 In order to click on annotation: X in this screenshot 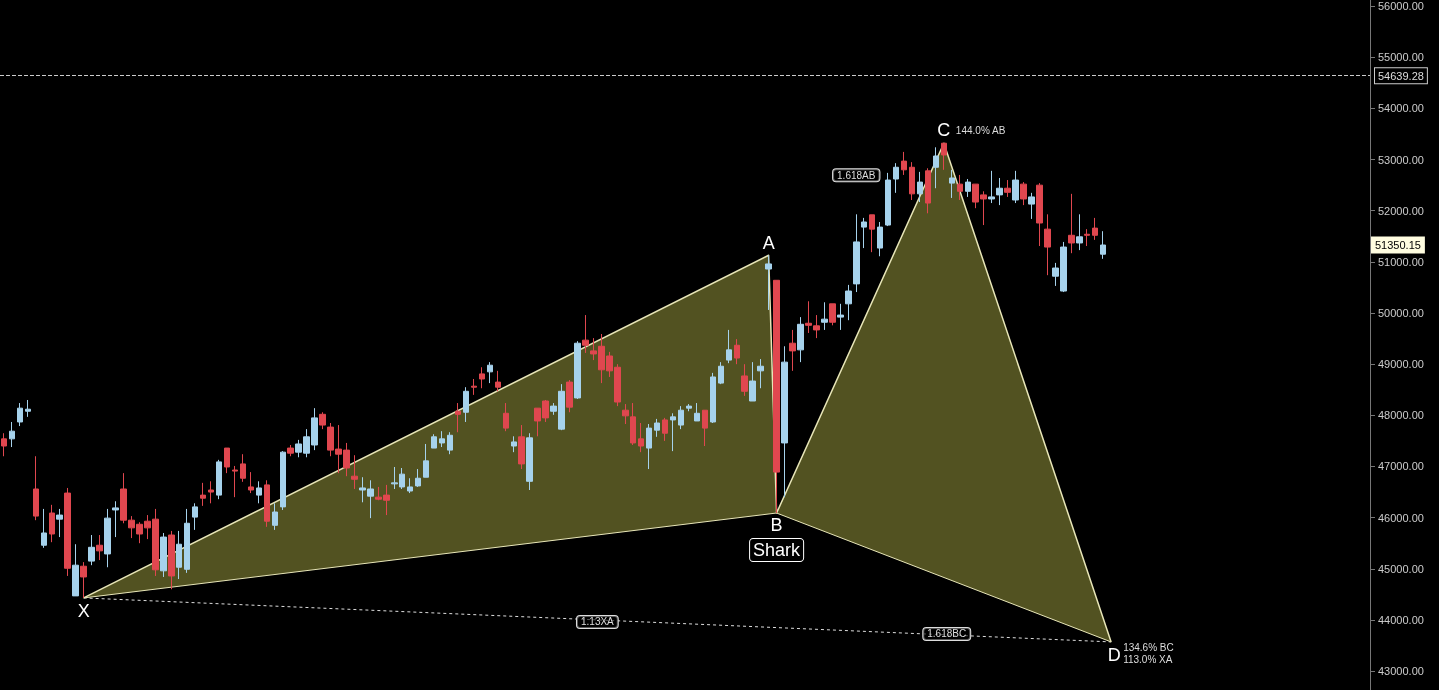, I will do `click(83, 610)`.